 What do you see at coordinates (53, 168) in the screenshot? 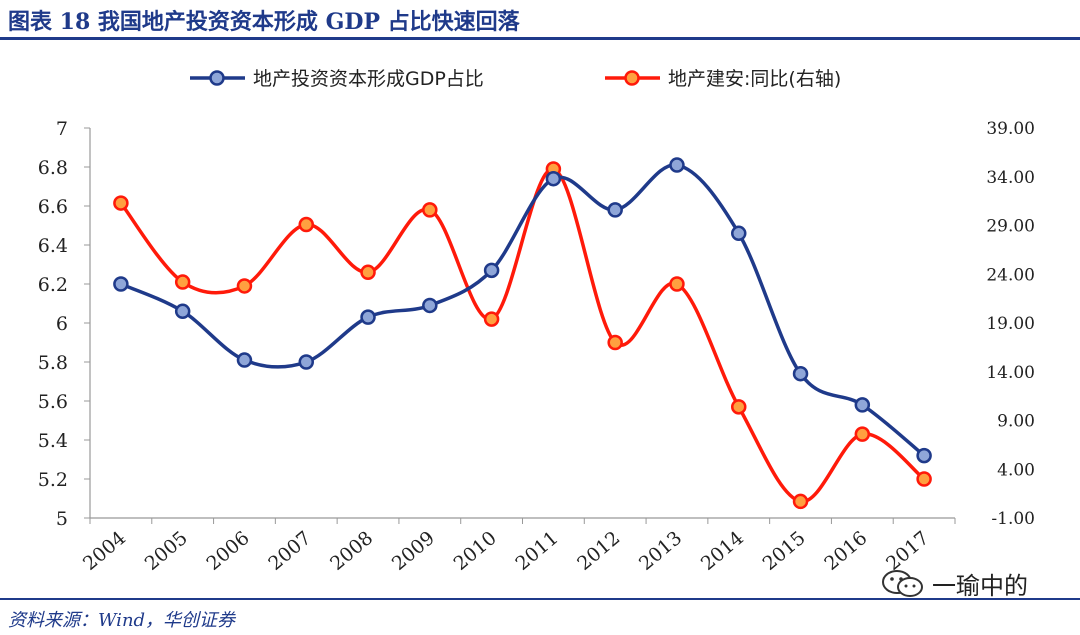
I see `y-left-tick-label: 6.8` at bounding box center [53, 168].